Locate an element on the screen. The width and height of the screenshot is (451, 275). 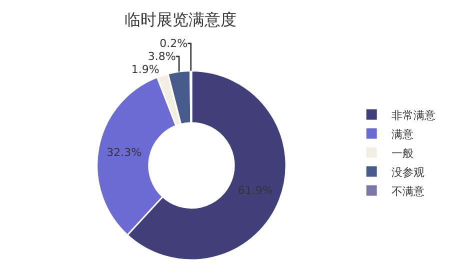
chart-title: 临时展览满意度 is located at coordinates (180, 19).